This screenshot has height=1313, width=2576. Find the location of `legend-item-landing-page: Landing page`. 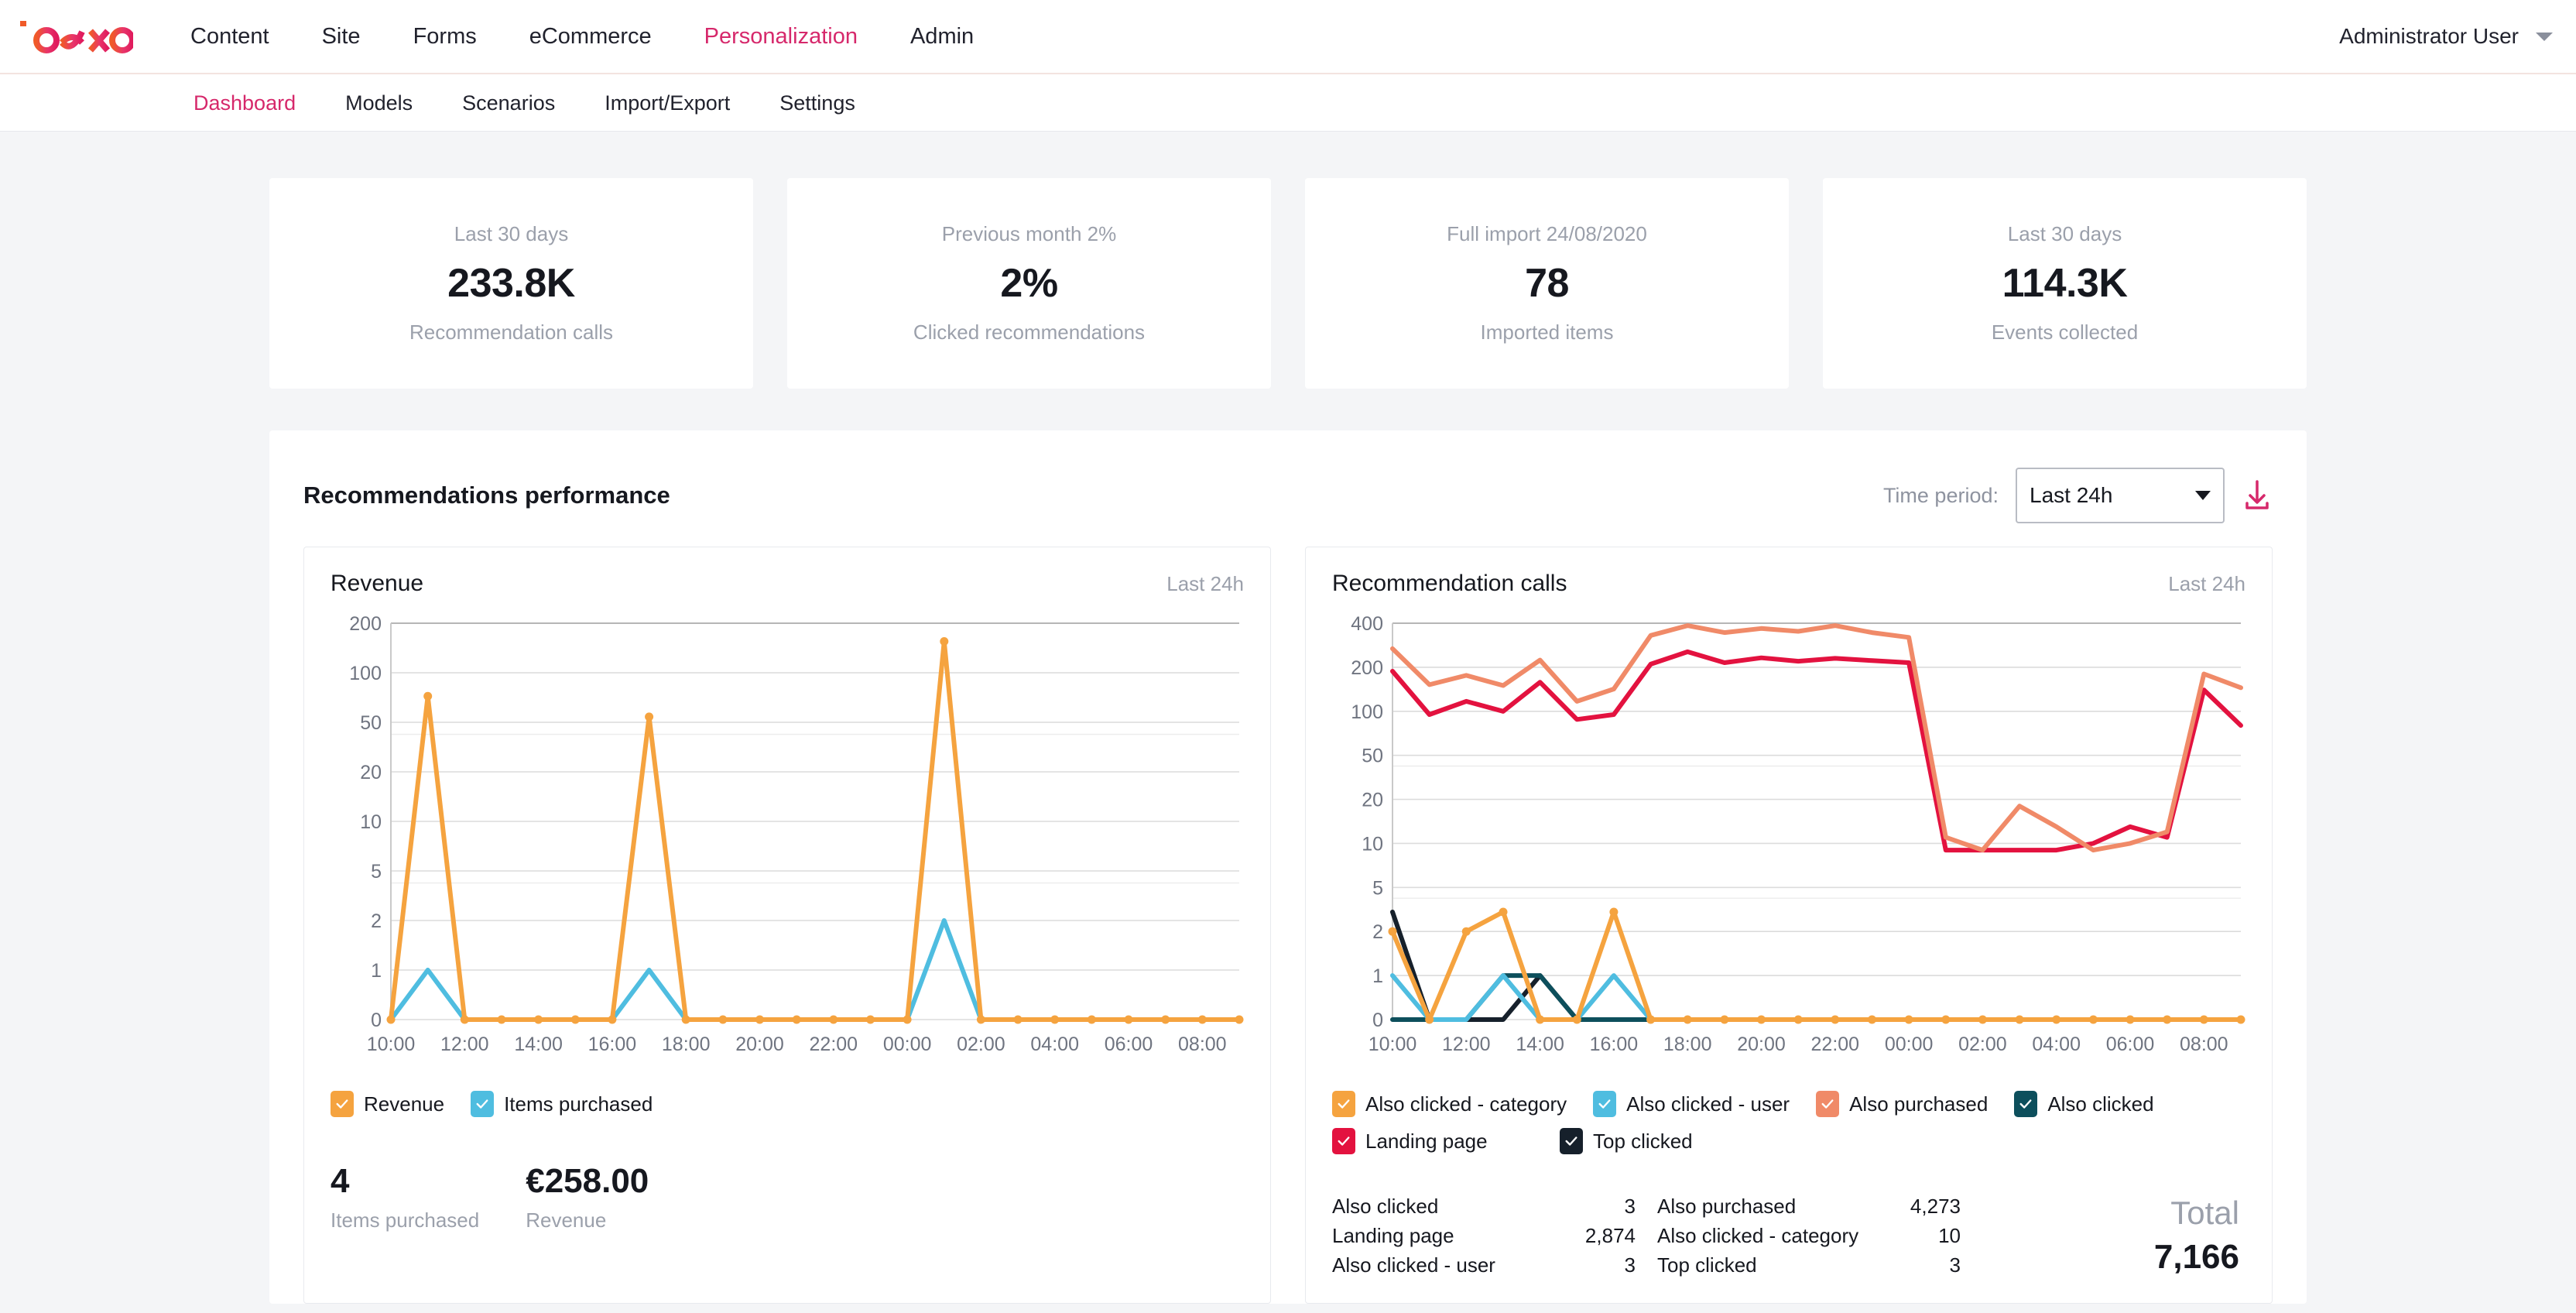

legend-item-landing-page: Landing page is located at coordinates (1432, 1141).